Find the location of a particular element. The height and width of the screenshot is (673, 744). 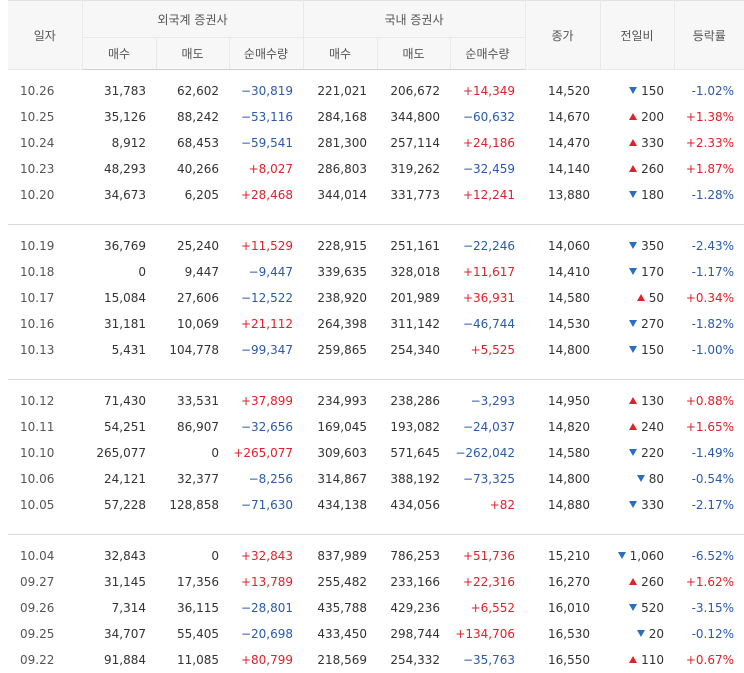

domestic-net-cell: +14,349 is located at coordinates (487, 91).